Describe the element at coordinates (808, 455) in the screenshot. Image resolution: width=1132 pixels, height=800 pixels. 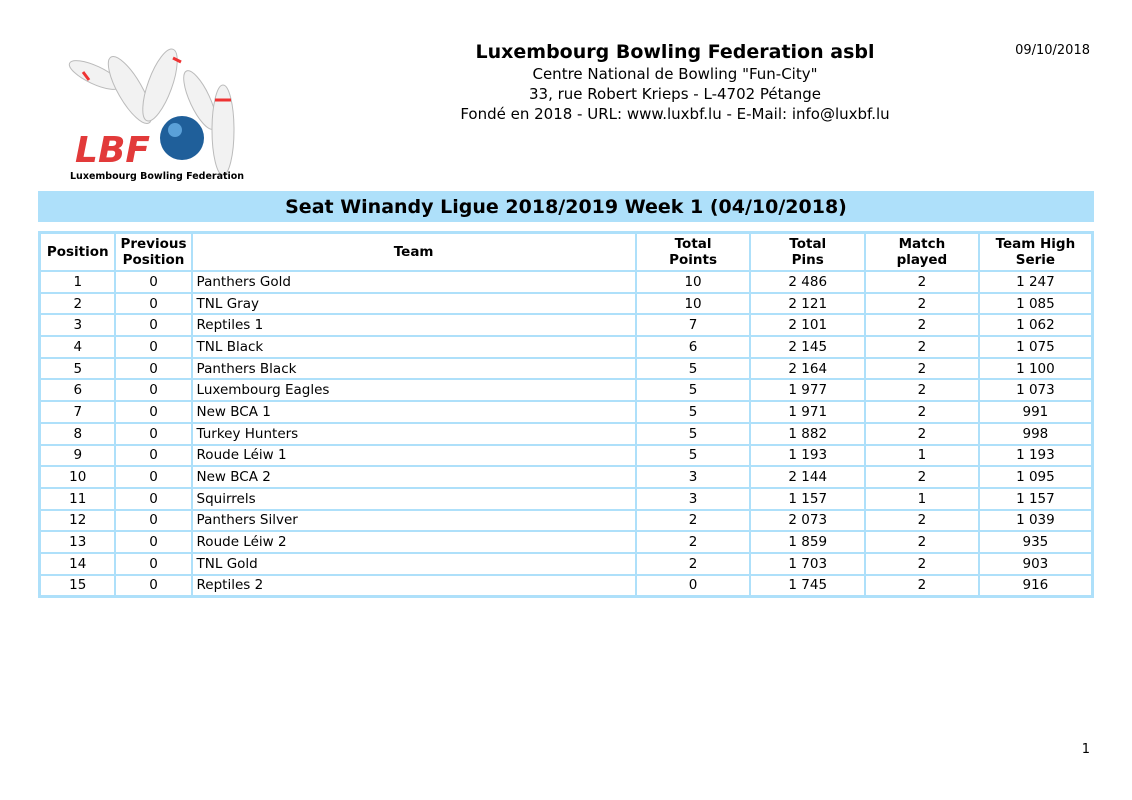
I see `cell-total-pins: 1 193` at that location.